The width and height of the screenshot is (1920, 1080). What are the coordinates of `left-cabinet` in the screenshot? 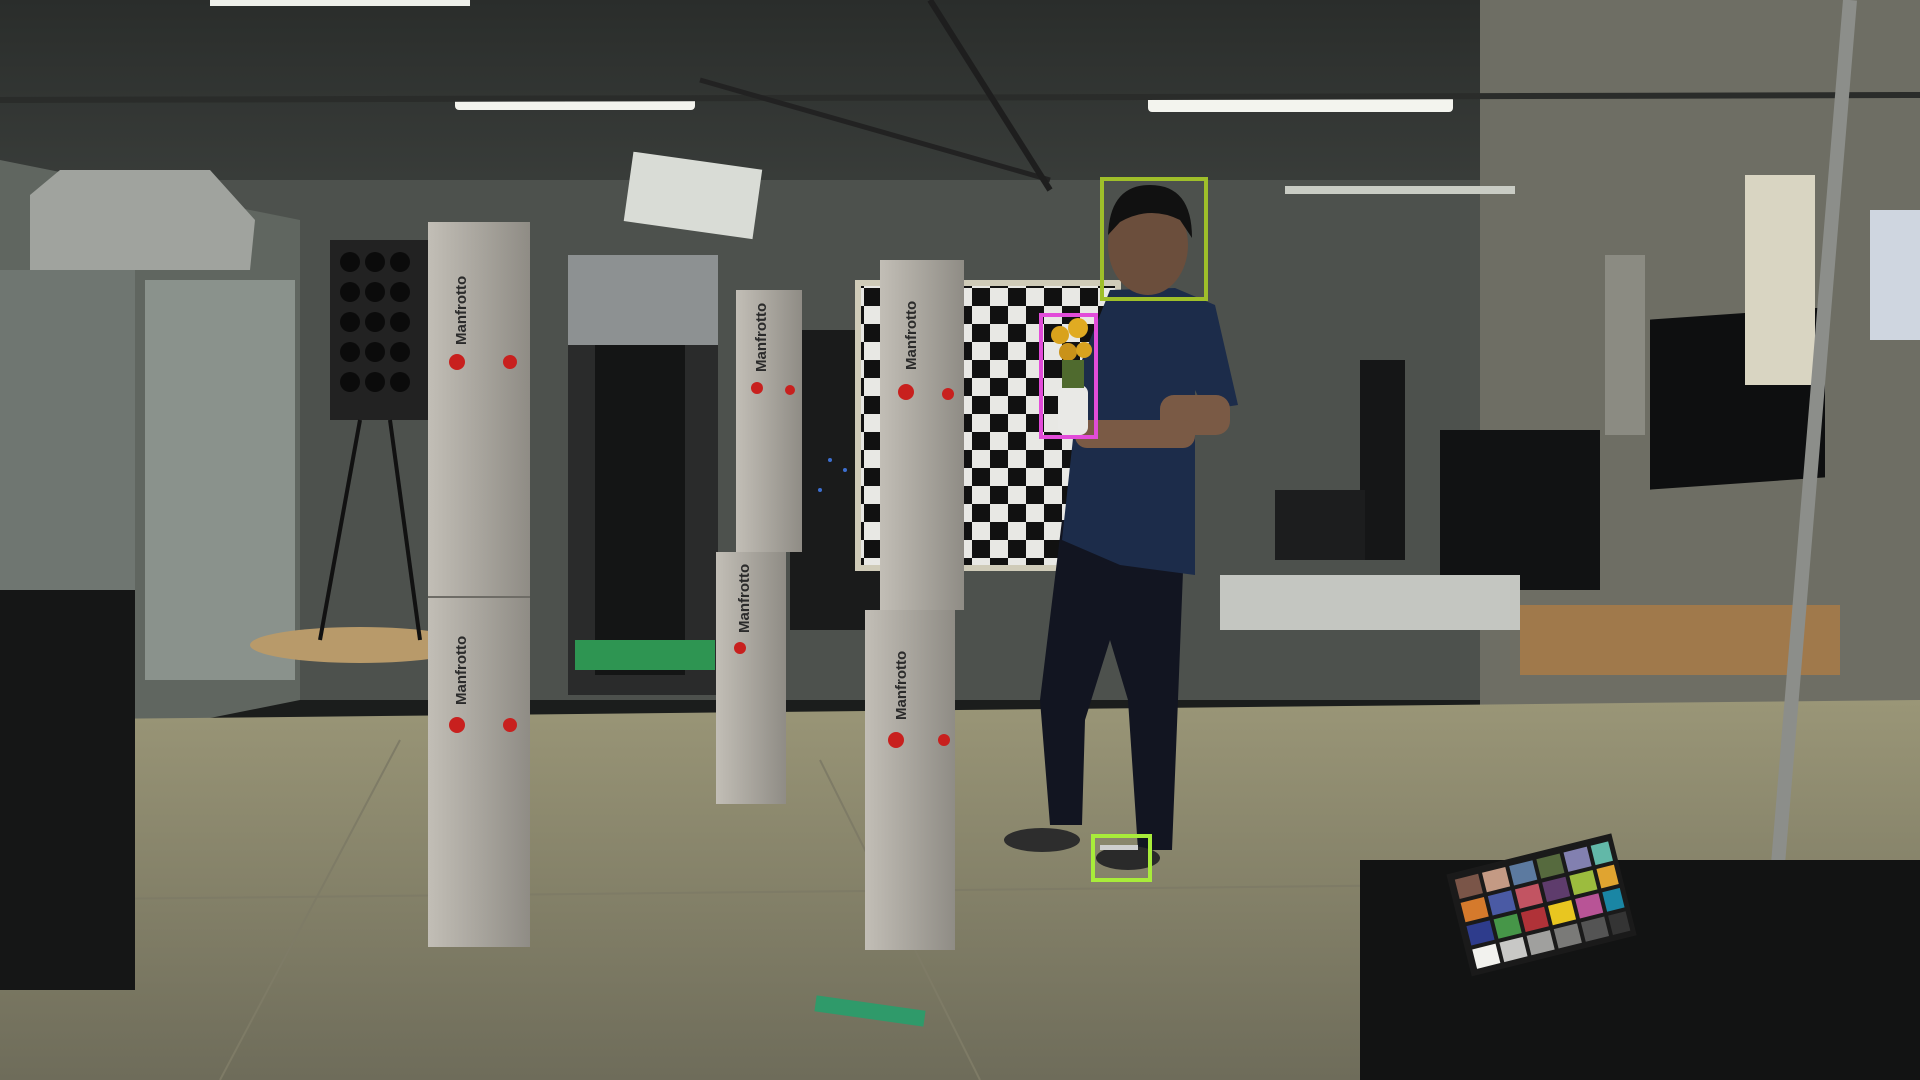 It's located at (67, 790).